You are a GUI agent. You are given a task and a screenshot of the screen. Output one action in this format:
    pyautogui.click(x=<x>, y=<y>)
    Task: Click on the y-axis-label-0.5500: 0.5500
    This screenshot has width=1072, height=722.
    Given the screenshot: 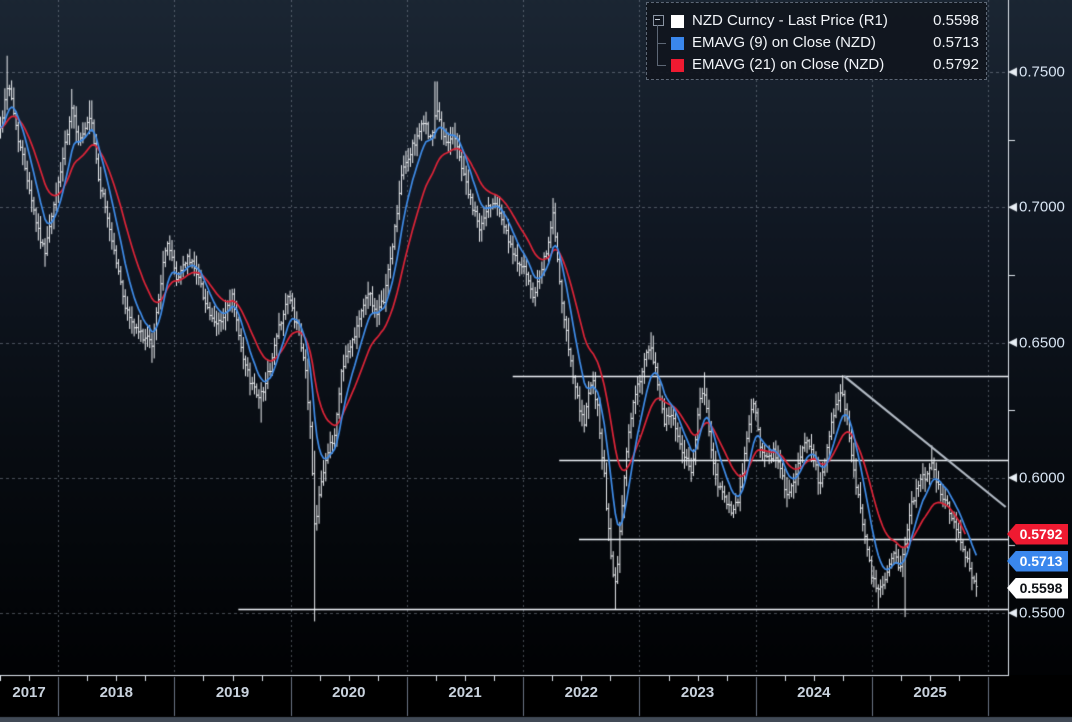 What is the action you would take?
    pyautogui.click(x=1042, y=613)
    